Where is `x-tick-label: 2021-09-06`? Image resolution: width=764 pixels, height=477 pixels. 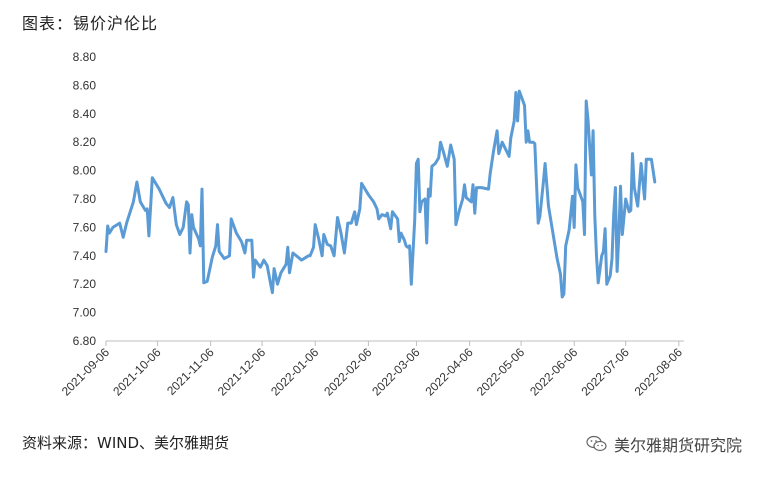
x-tick-label: 2021-09-06 is located at coordinates (86, 372).